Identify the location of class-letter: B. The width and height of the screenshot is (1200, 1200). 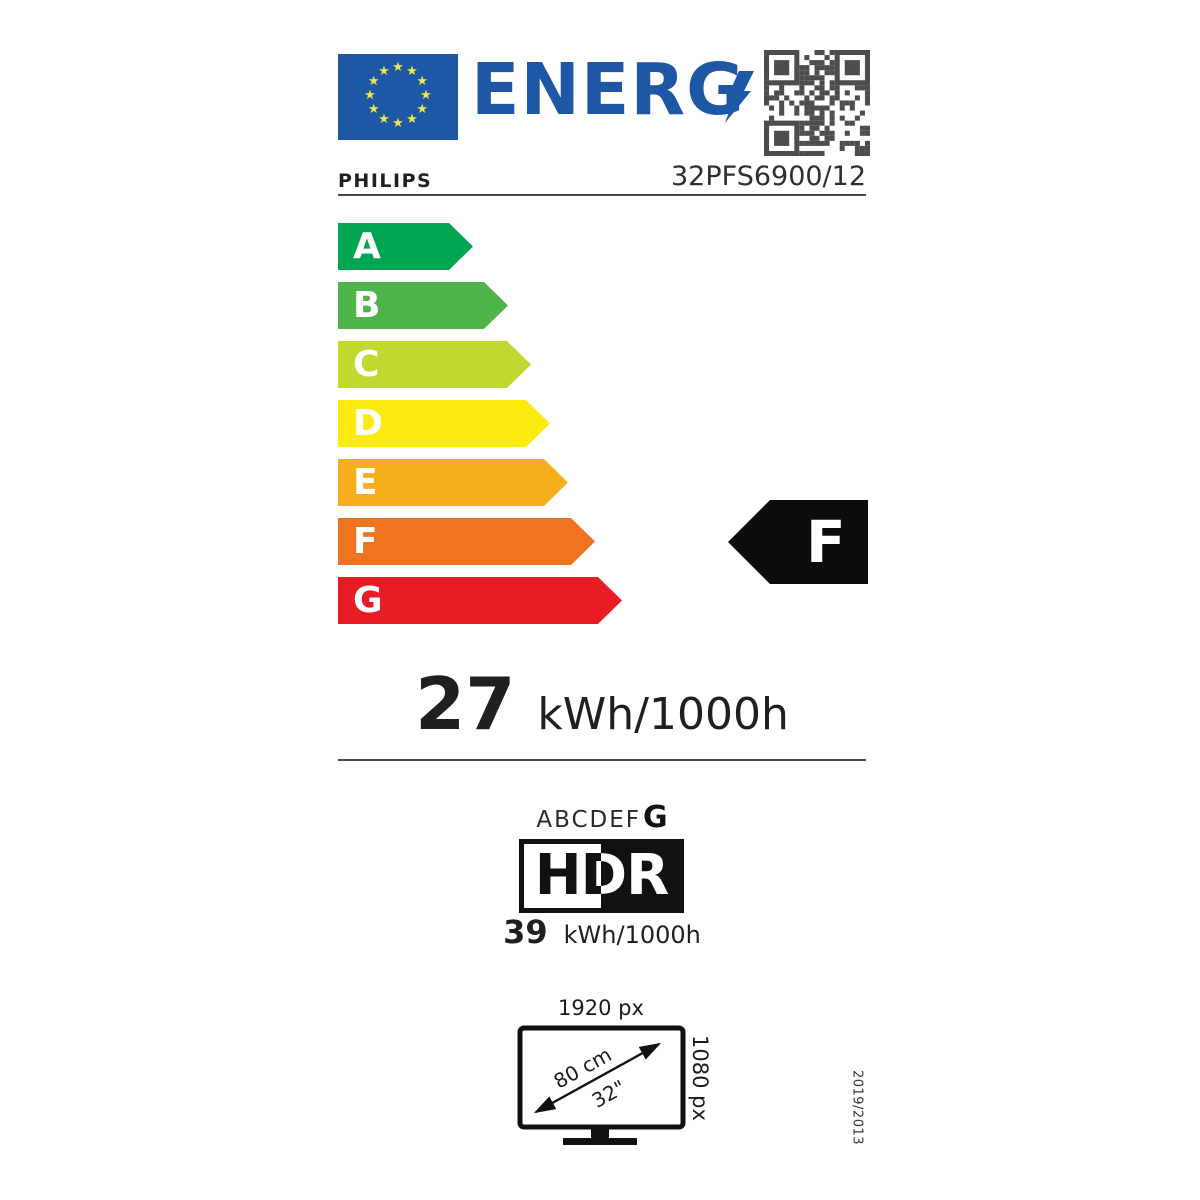
(367, 305).